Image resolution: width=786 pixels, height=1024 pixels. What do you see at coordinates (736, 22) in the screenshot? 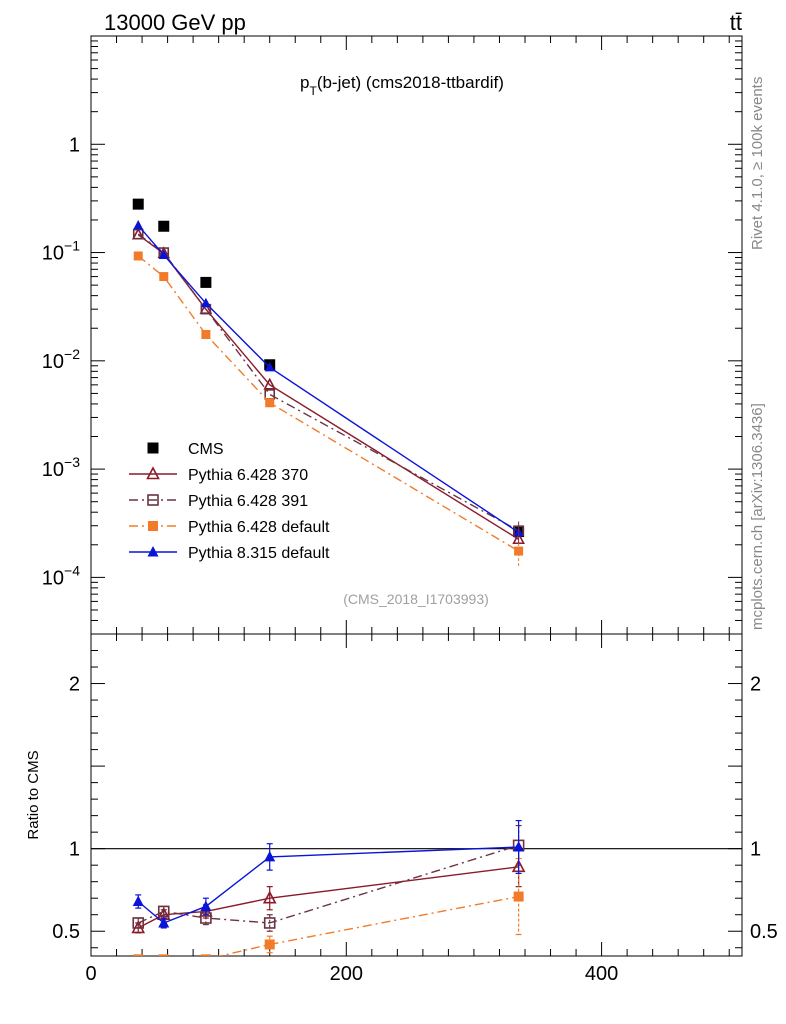
I see `process-label: tt̄` at bounding box center [736, 22].